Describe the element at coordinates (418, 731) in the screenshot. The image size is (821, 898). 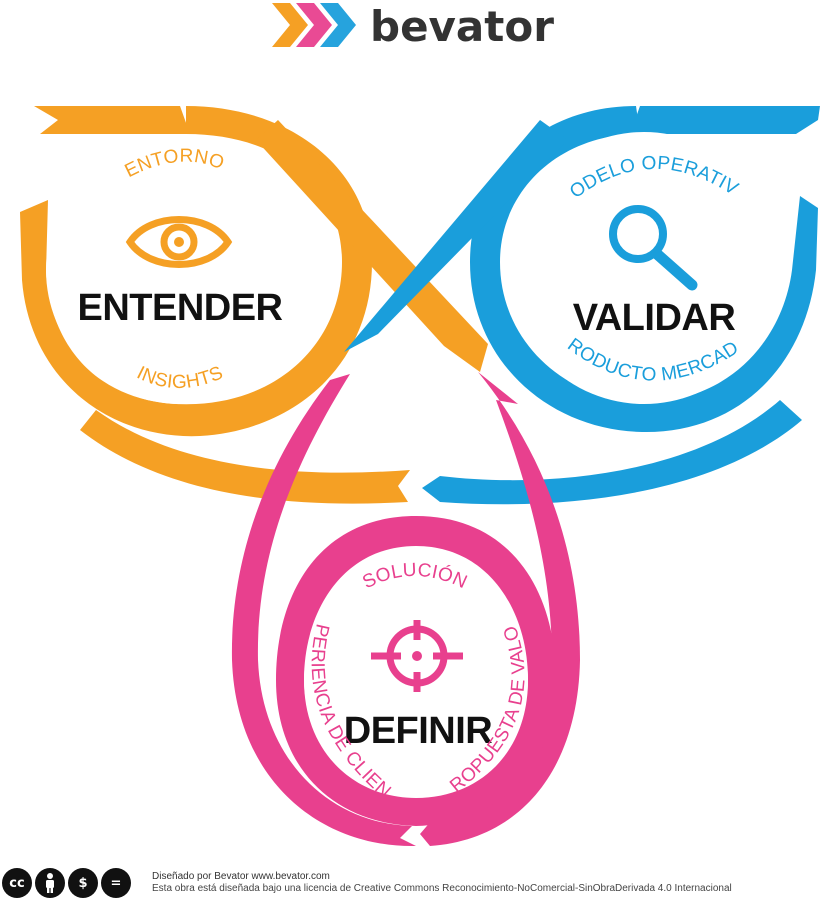
I see `definir-title: DEFINIR` at that location.